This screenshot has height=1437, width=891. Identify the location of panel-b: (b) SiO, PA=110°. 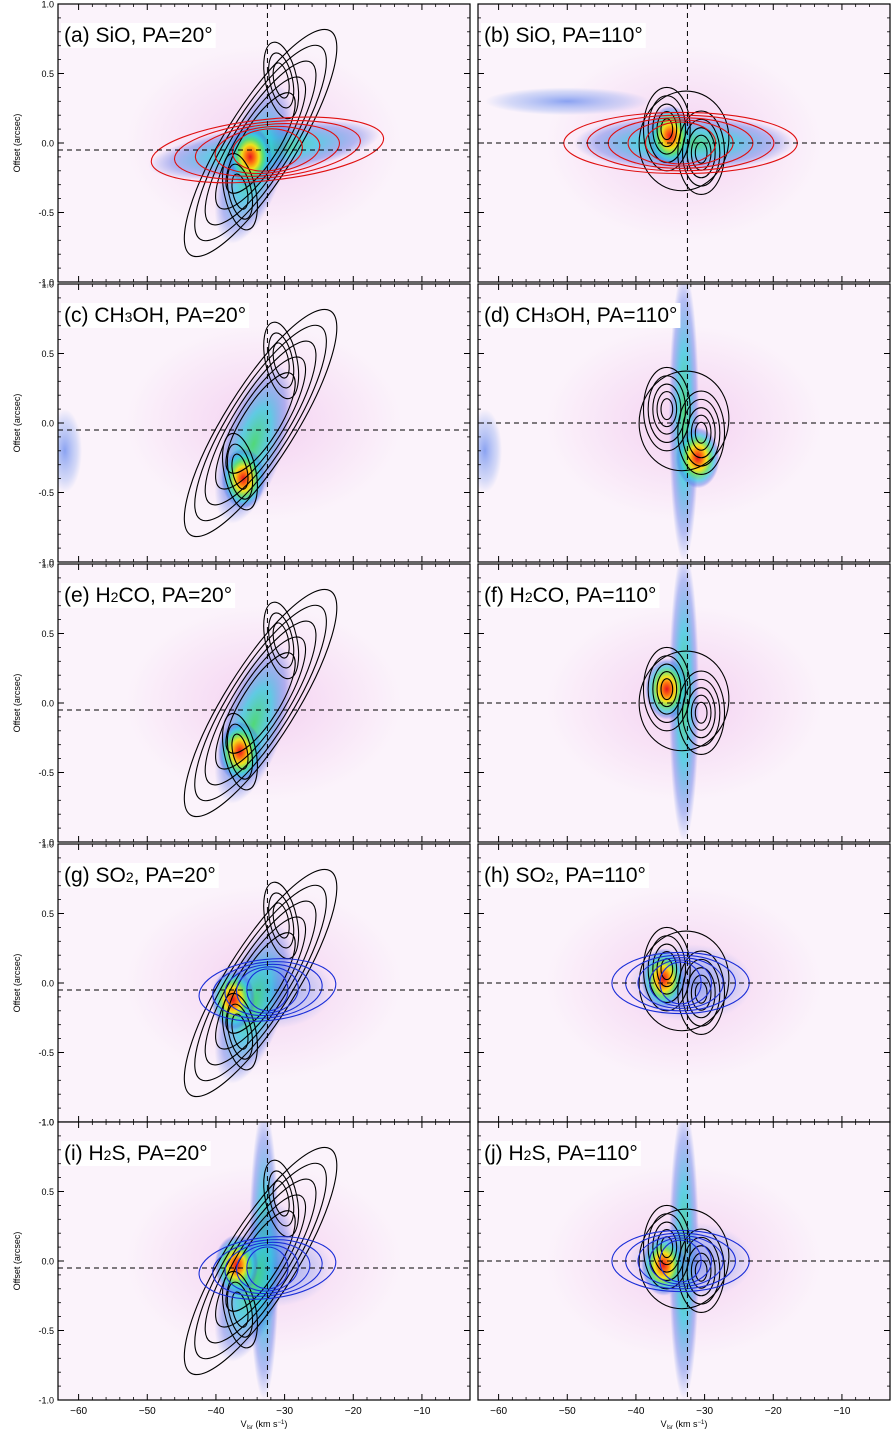
(684, 143).